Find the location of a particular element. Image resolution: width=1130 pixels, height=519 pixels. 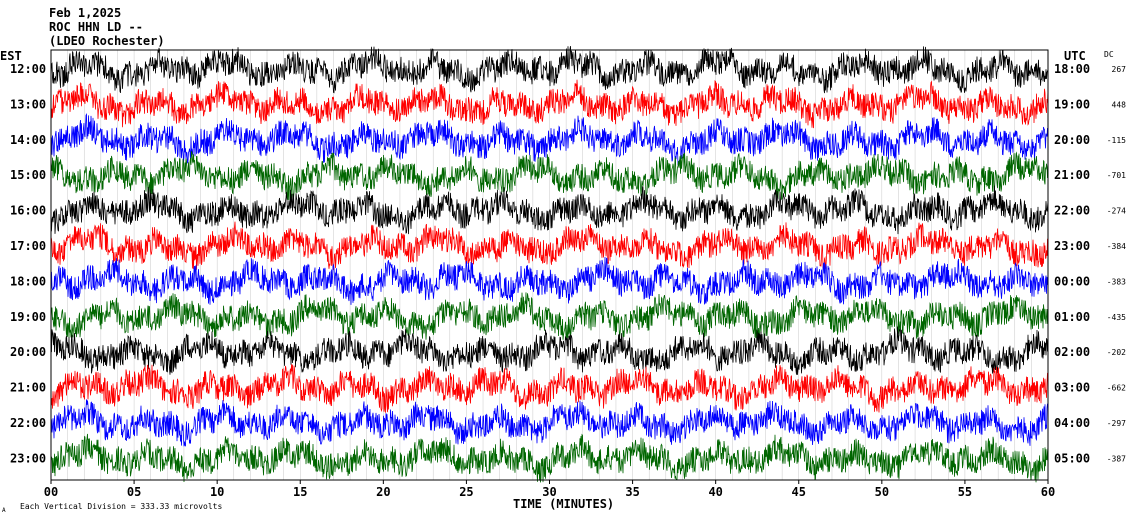

dc-offset-label: -297 is located at coordinates (1116, 423).